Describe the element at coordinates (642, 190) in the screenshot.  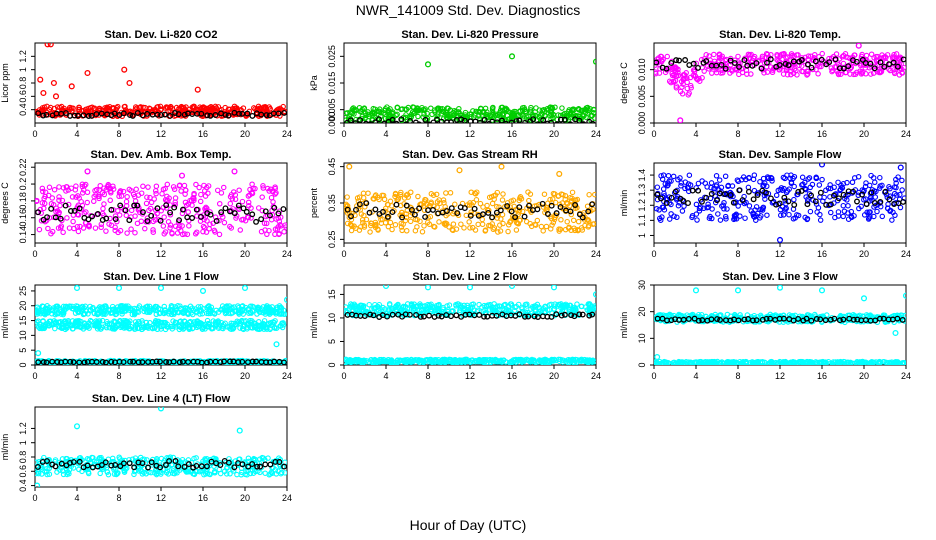
I see `y-tick-label: 1.3` at that location.